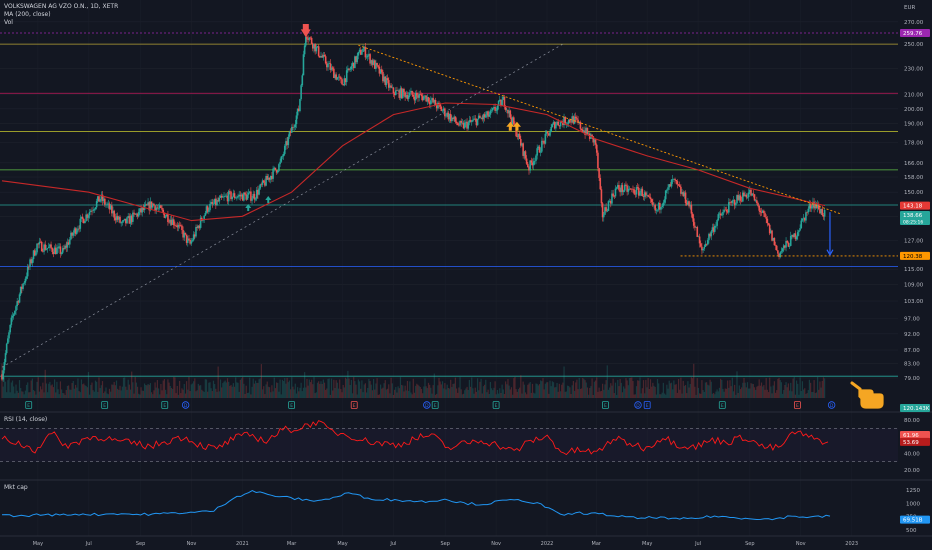 The image size is (932, 550). I want to click on price-tick-6: 178.00, so click(914, 144).